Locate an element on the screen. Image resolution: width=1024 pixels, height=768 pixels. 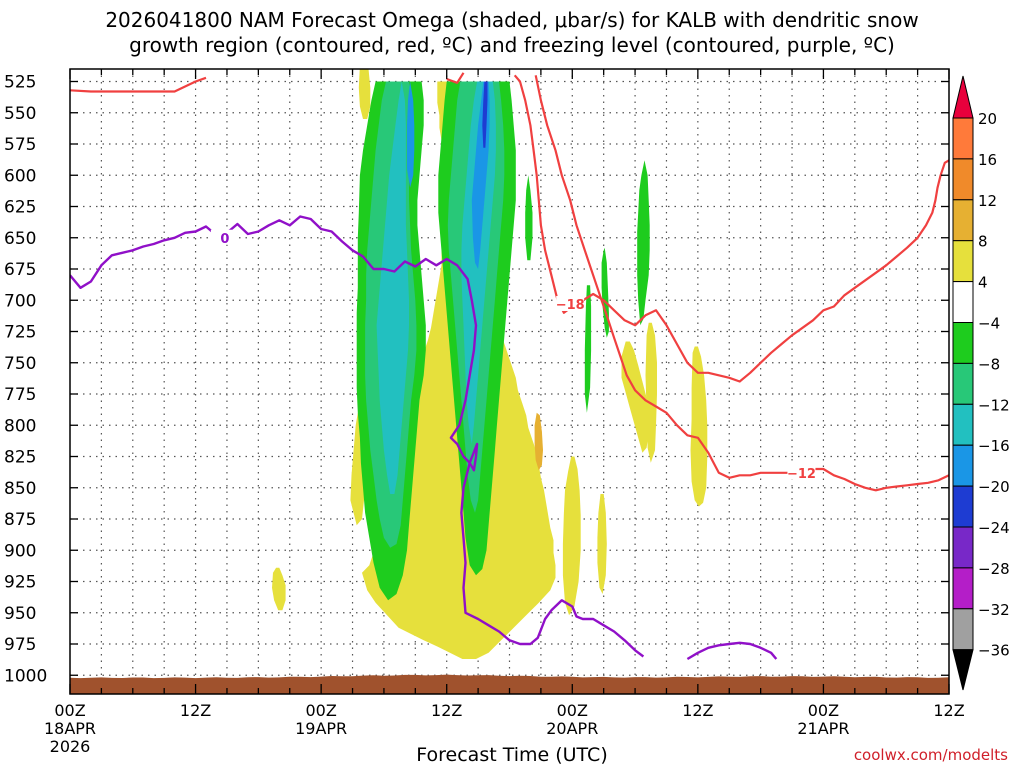
colorbar-label: 12 is located at coordinates (987, 201).